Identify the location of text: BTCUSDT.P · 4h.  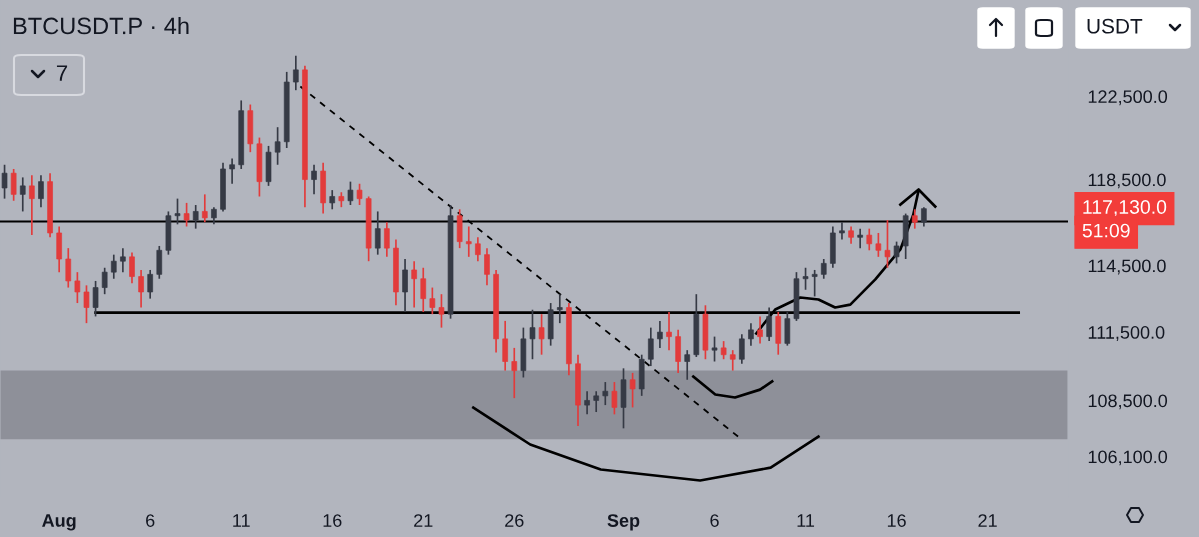
(101, 26).